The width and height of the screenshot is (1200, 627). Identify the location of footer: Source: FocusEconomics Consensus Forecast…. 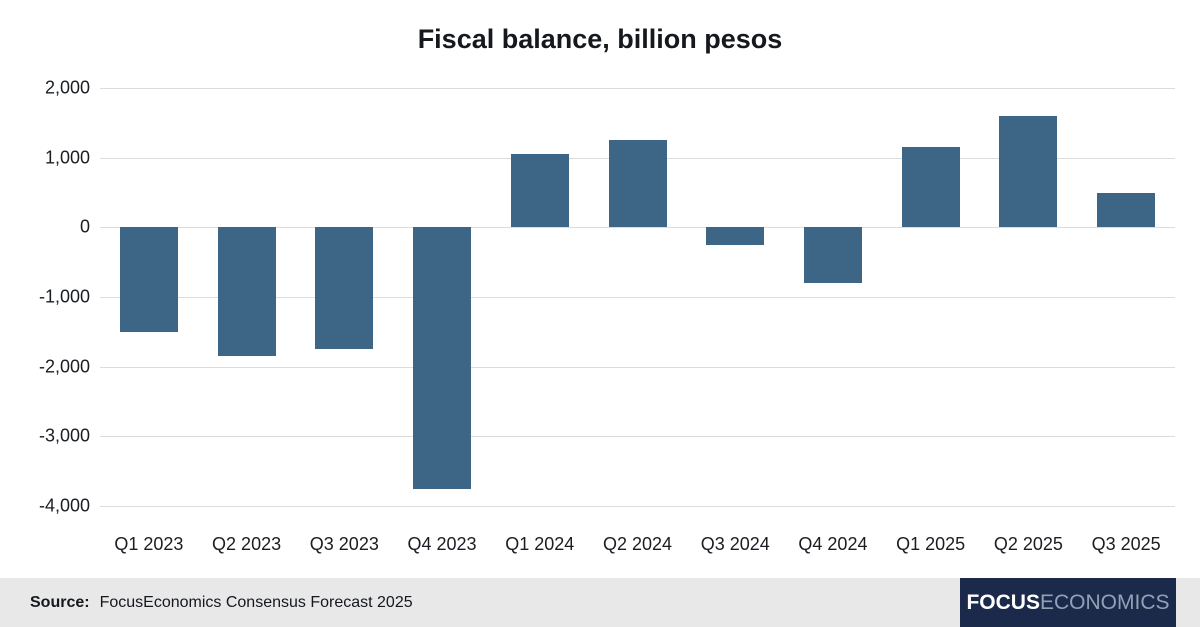
(600, 602).